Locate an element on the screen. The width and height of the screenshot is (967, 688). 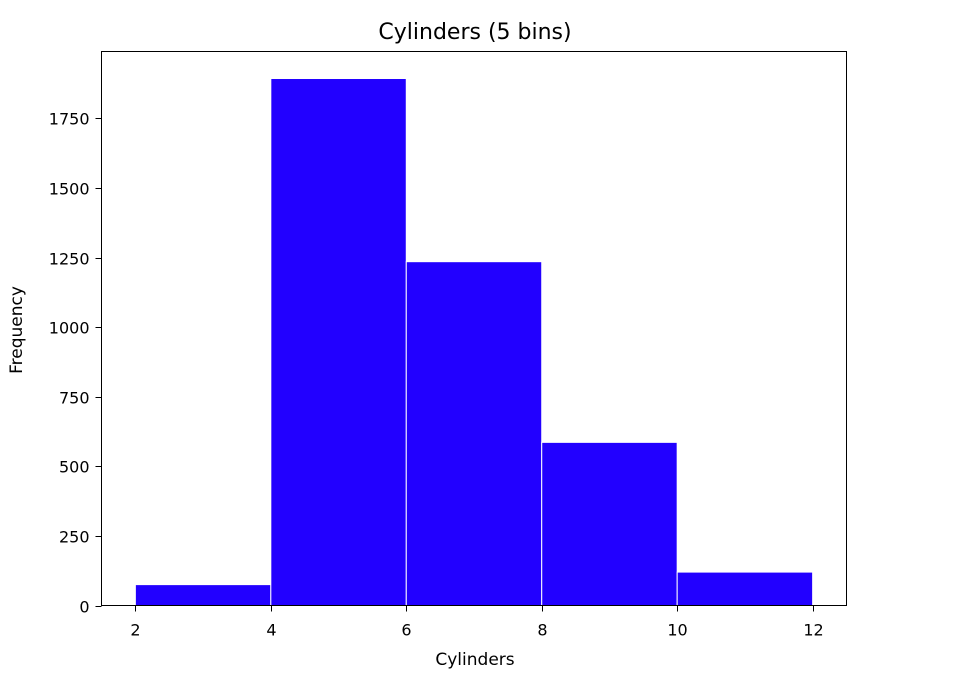
x-tick-label: 12 is located at coordinates (813, 630).